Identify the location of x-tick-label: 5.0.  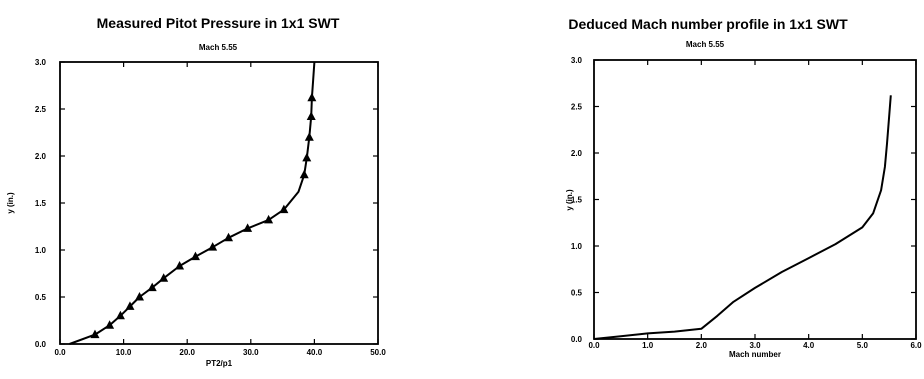
(863, 345).